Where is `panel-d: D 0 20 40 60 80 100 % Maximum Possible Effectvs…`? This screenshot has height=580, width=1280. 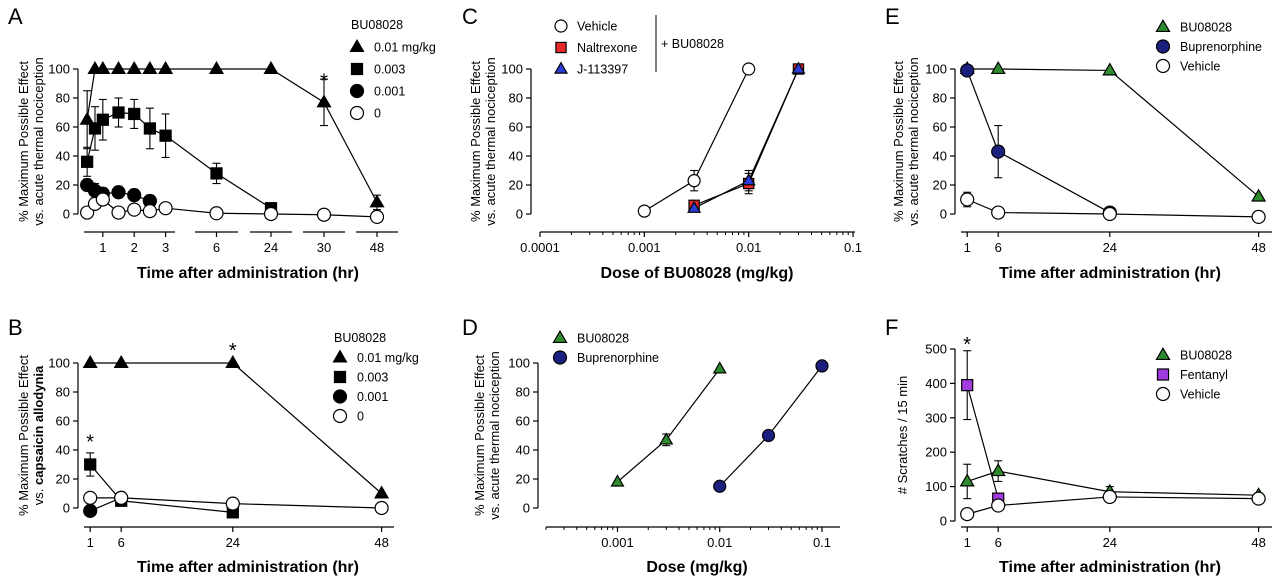
panel-d: D 0 20 40 60 80 100 % Maximum Possible Effectvs… is located at coordinates (651, 445).